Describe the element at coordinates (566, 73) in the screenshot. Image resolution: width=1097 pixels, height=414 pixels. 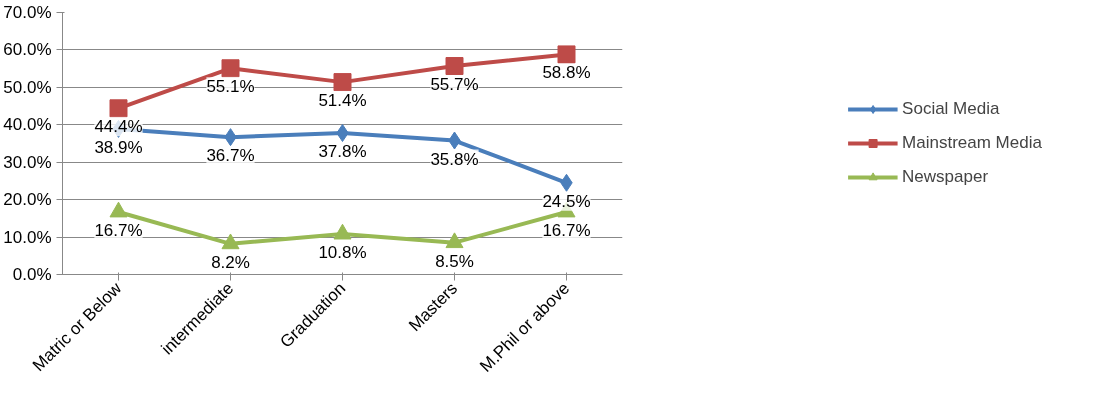
I see `data-label: 58.8%` at that location.